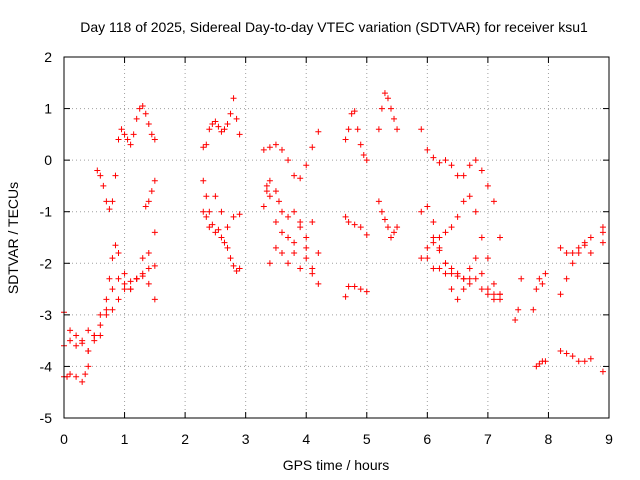 The image size is (640, 480). What do you see at coordinates (367, 439) in the screenshot?
I see `x-tick-label: 5` at bounding box center [367, 439].